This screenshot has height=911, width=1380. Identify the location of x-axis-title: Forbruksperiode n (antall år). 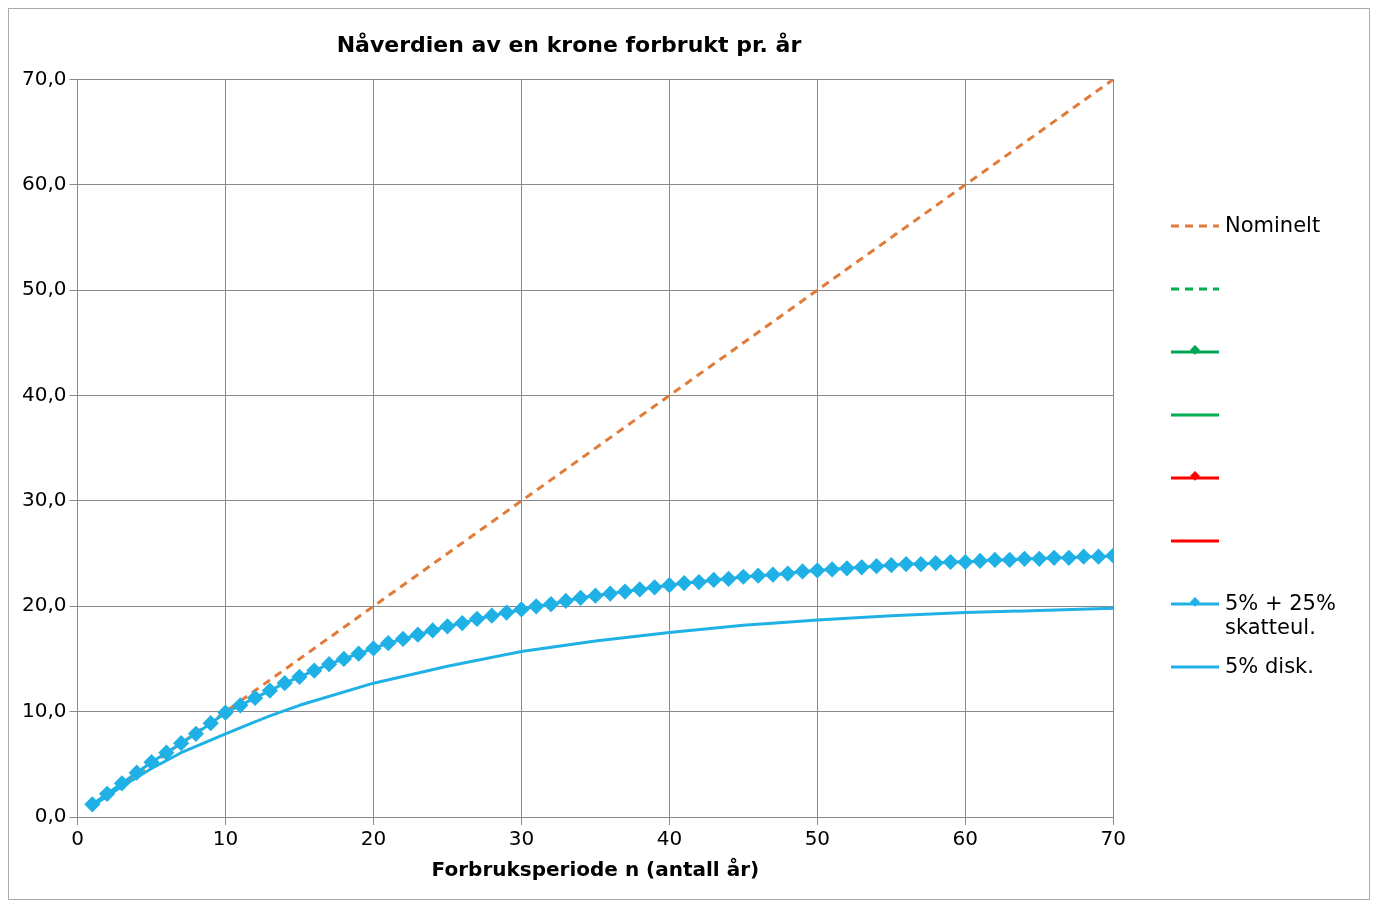
(595, 869).